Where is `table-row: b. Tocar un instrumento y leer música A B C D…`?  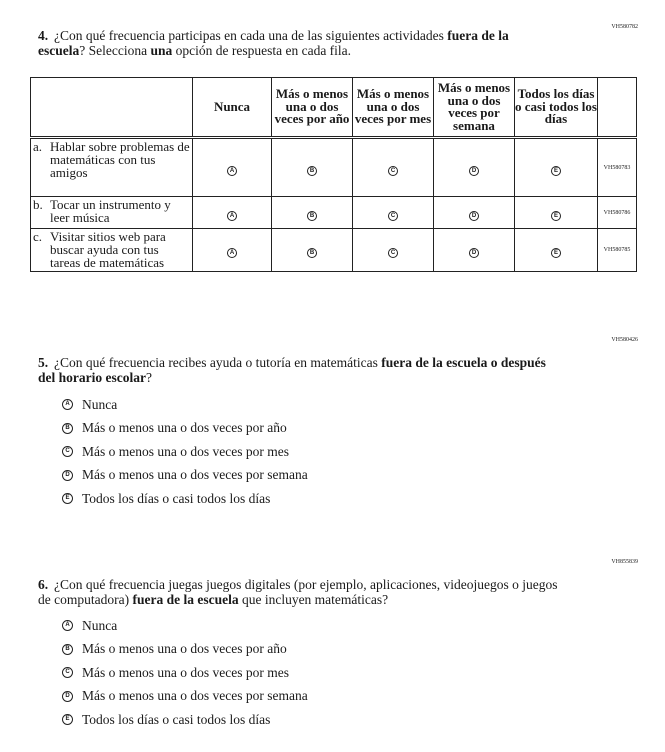 table-row: b. Tocar un instrumento y leer música A B C D… is located at coordinates (333, 212).